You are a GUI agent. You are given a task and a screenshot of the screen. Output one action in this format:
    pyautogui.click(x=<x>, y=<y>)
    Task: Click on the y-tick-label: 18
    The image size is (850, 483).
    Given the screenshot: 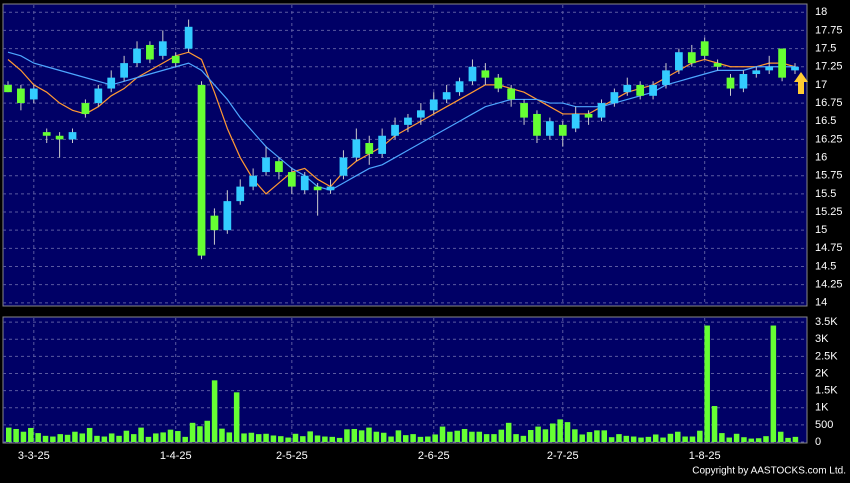 What is the action you would take?
    pyautogui.click(x=821, y=12)
    